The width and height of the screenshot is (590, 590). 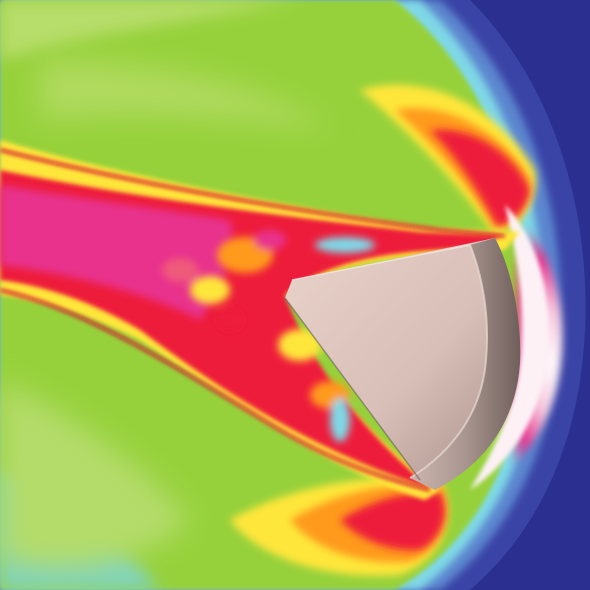 What do you see at coordinates (381, 262) in the screenshot?
I see `capsule-upper-edge` at bounding box center [381, 262].